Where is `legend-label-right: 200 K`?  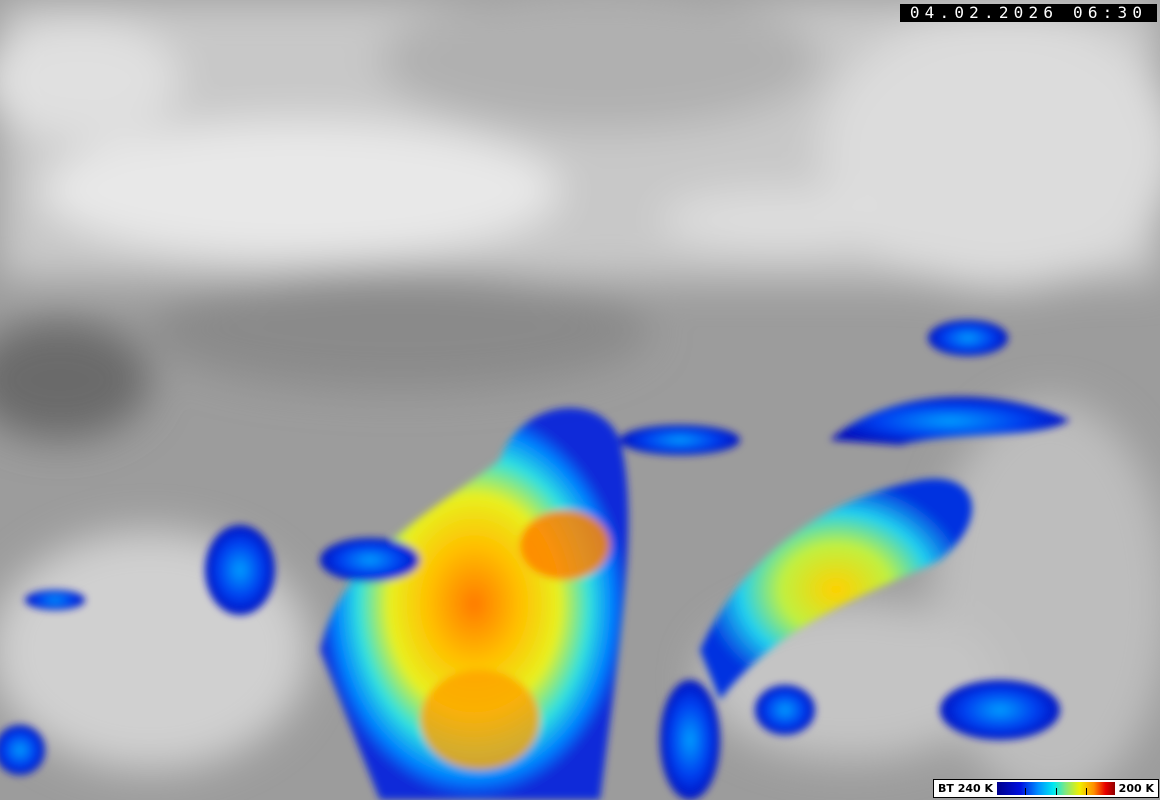 legend-label-right: 200 K is located at coordinates (1136, 788).